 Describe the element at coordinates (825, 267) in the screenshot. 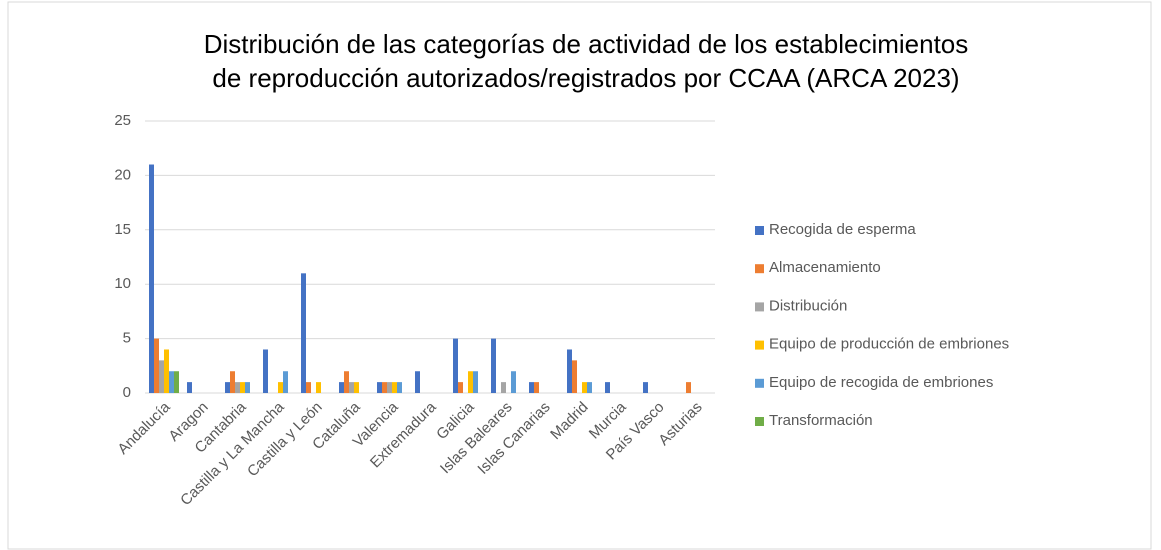

I see `legend-label: Almacenamiento` at that location.